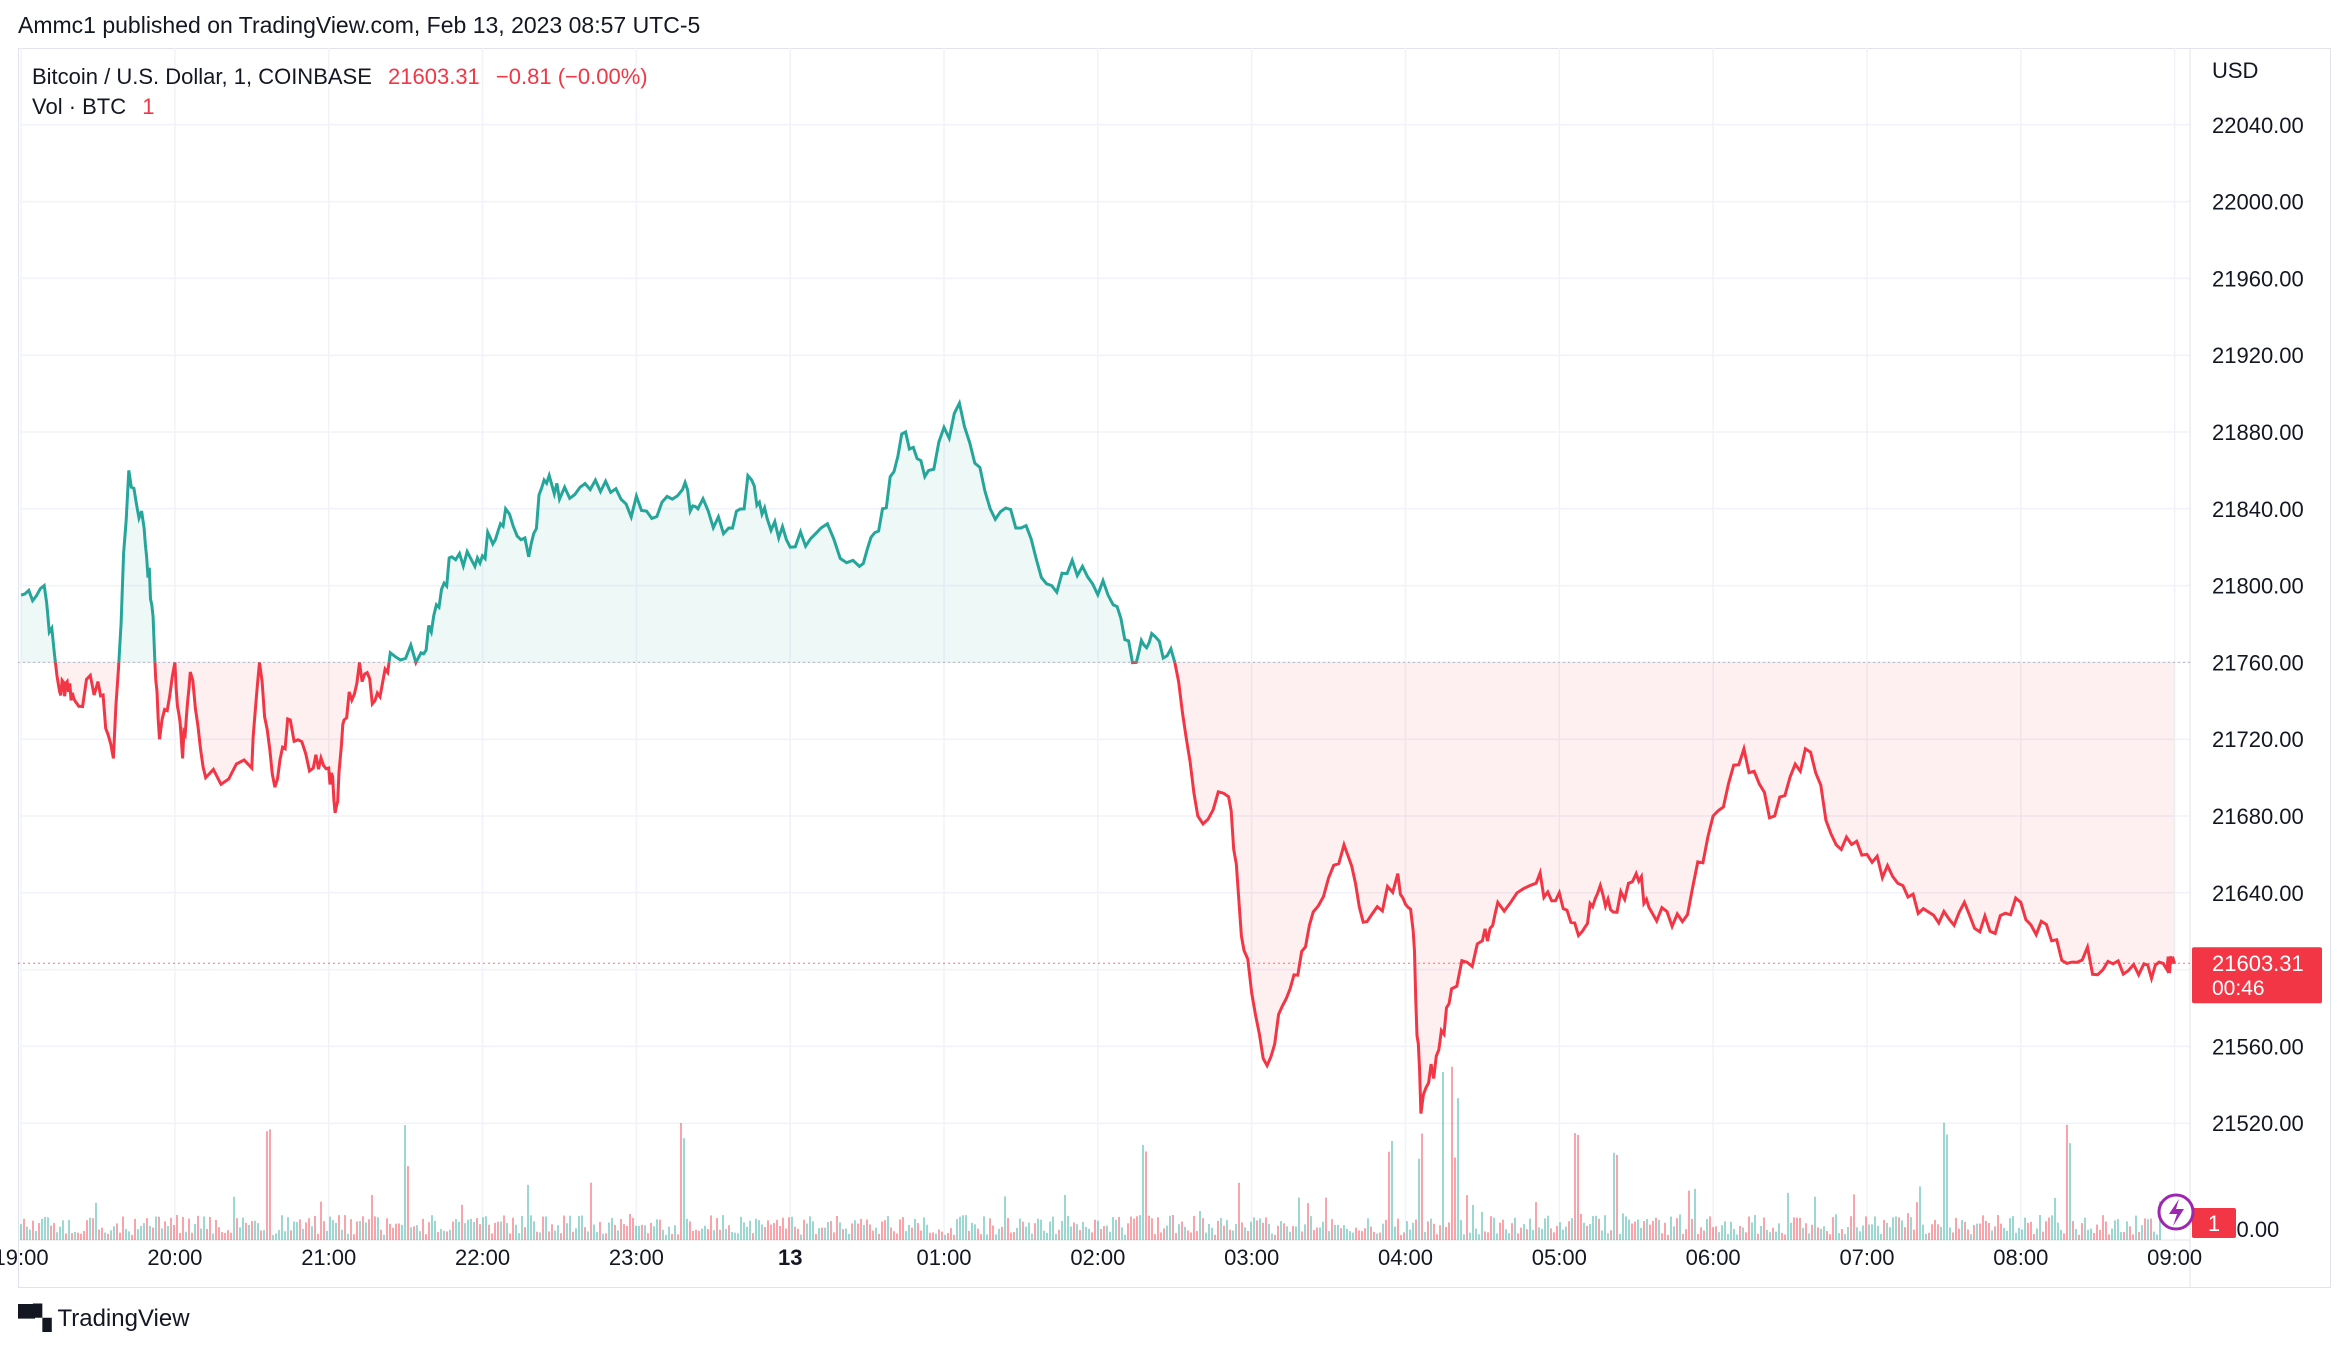 This screenshot has width=2350, height=1350. What do you see at coordinates (2258, 509) in the screenshot?
I see `y-tick-label: 21840.00` at bounding box center [2258, 509].